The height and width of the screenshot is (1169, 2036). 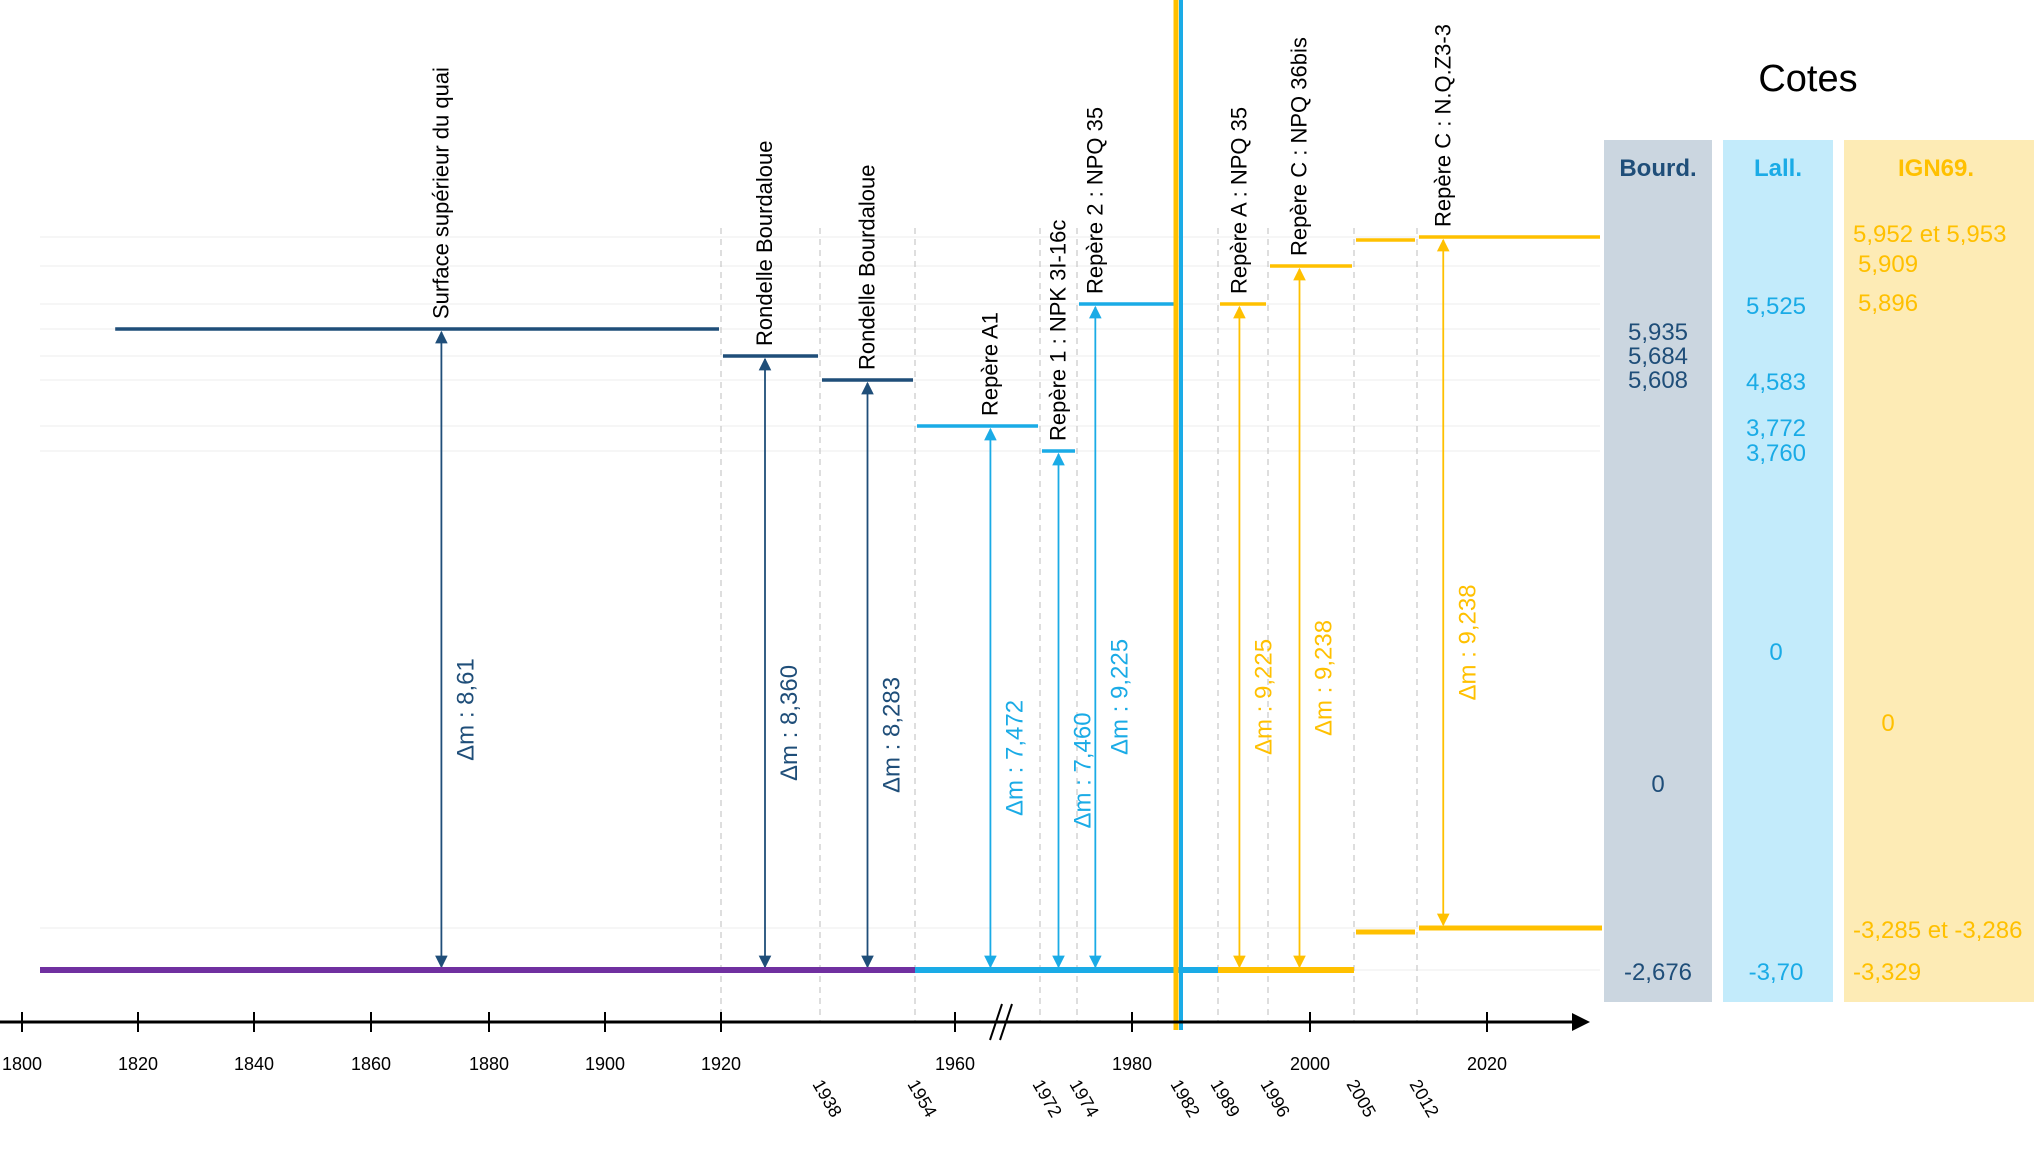 I want to click on delta-label: Δm : 8,283, so click(x=892, y=735).